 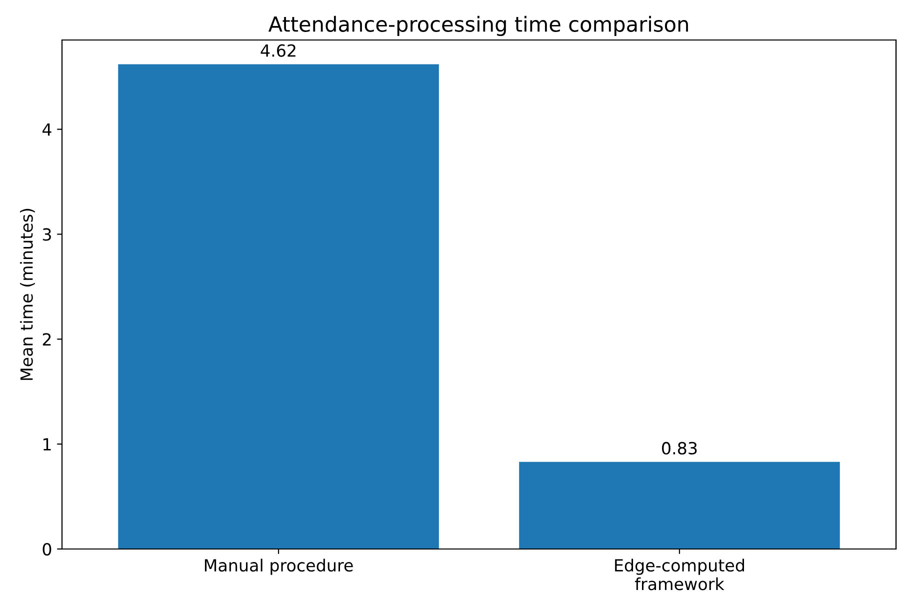 I want to click on x-tick-label: Manual procedure, so click(x=278, y=566).